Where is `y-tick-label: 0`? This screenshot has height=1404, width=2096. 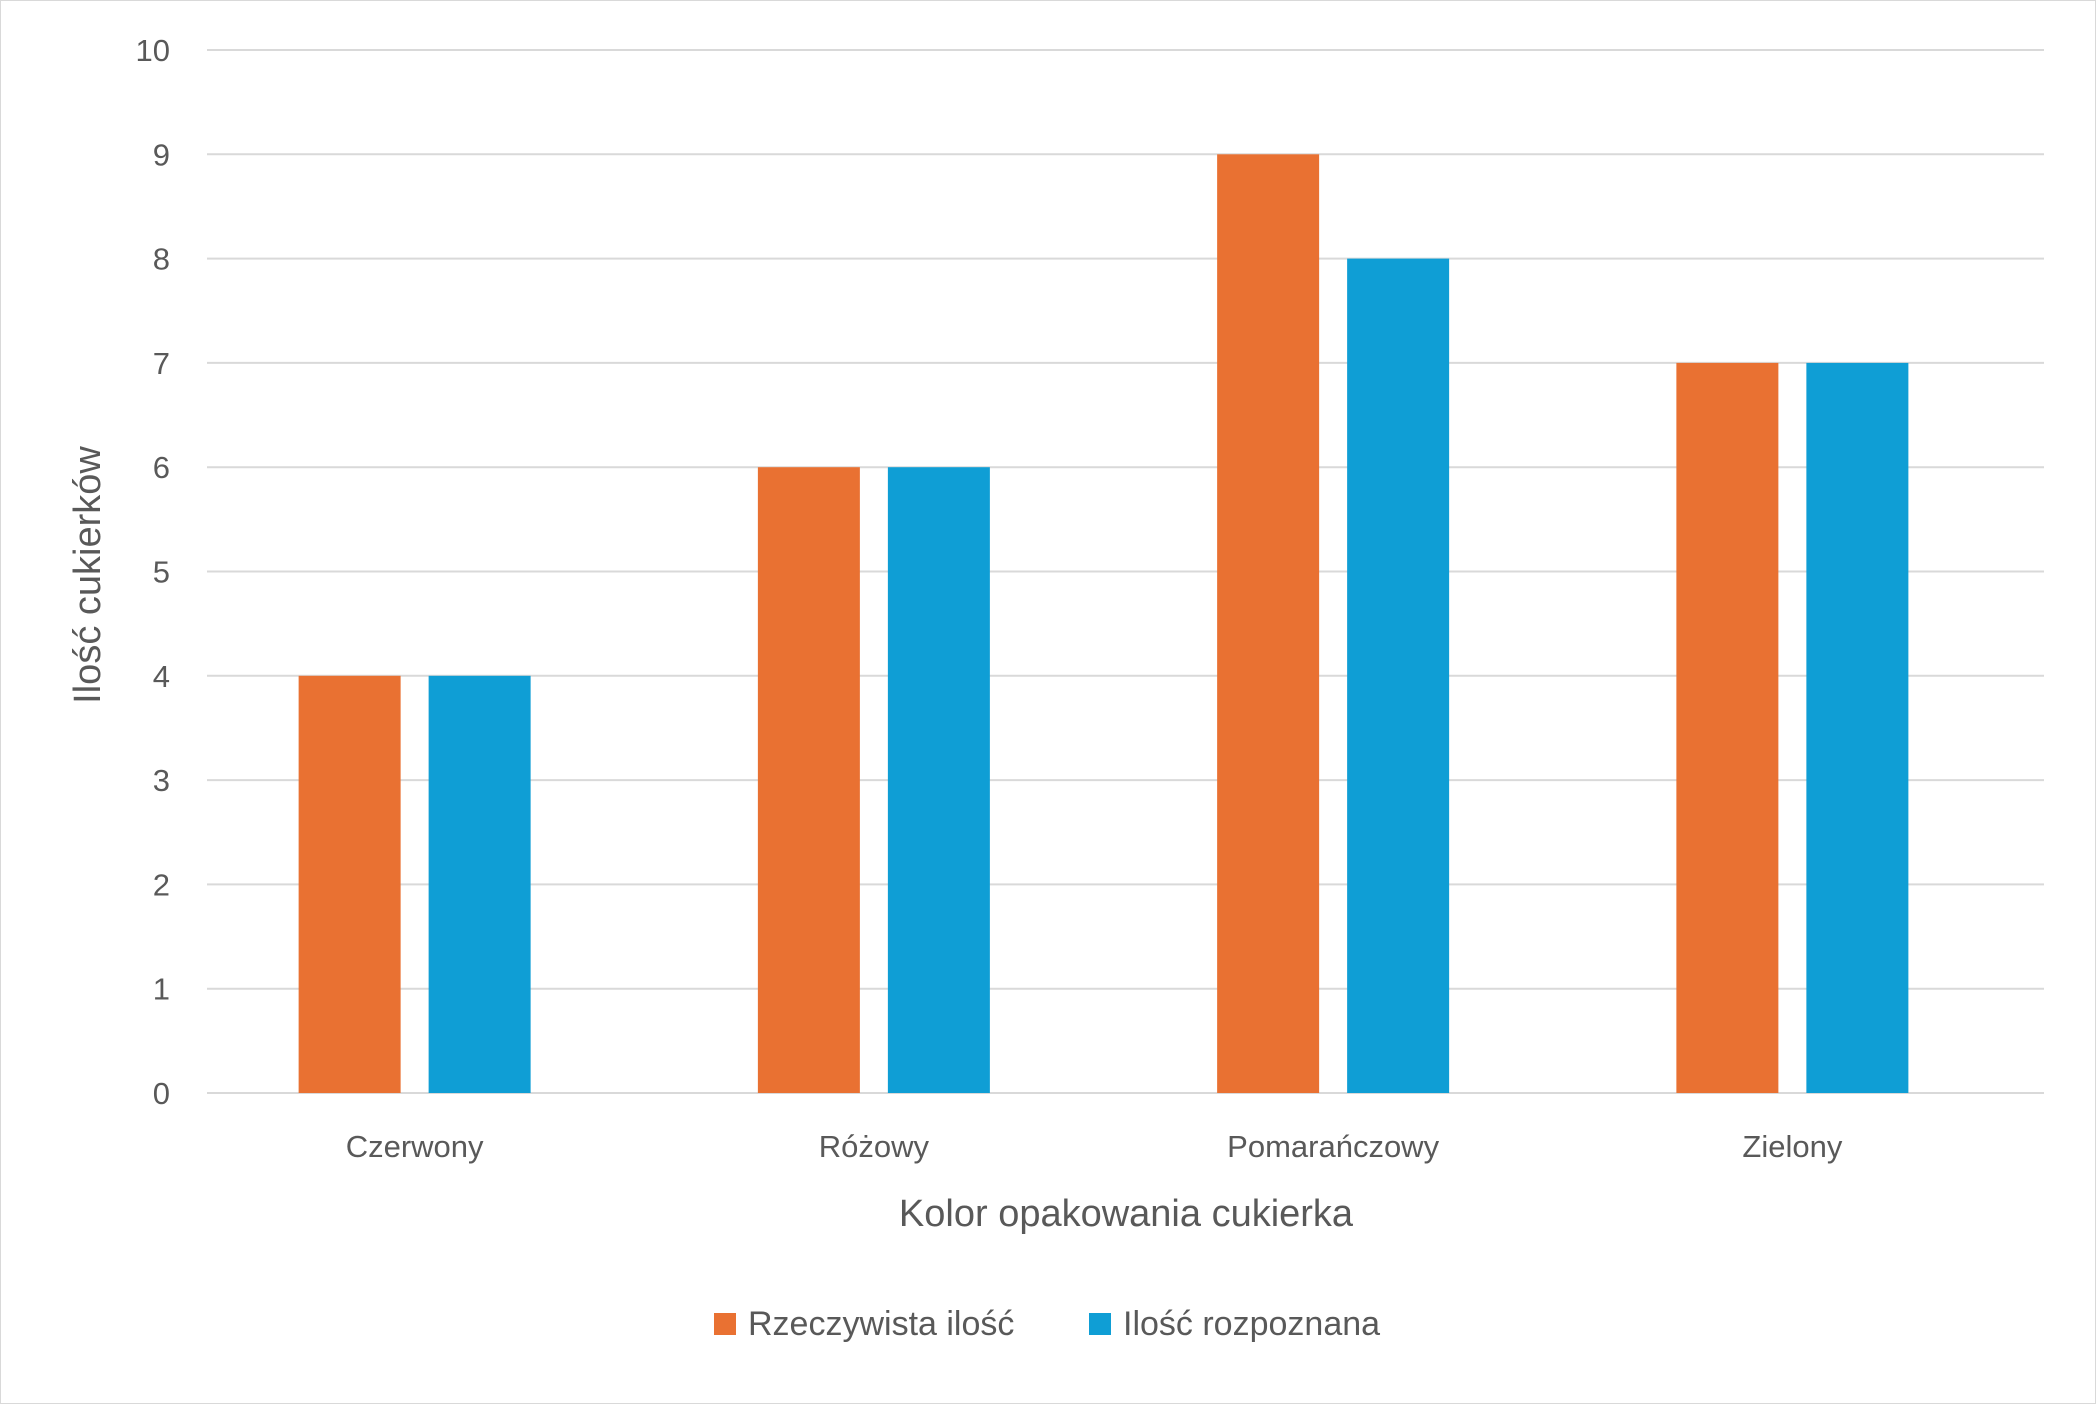
y-tick-label: 0 is located at coordinates (161, 1093).